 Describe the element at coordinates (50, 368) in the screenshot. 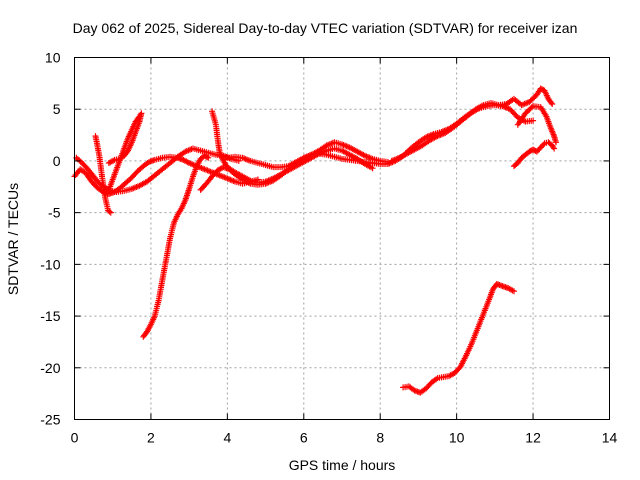

I see `y-tick-label: -20` at that location.